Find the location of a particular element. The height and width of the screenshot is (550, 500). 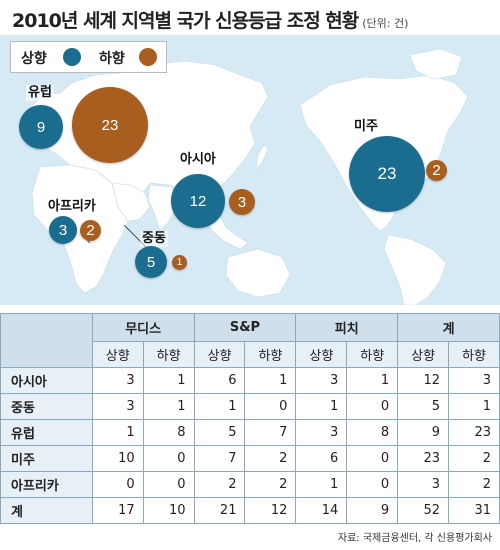

bubble-middle-east-up: 5 is located at coordinates (151, 262).